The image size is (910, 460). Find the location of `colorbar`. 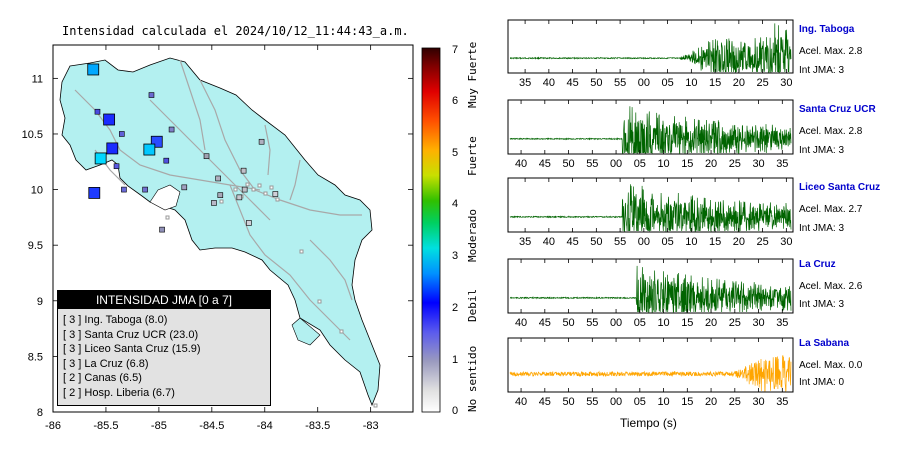

colorbar is located at coordinates (431, 230).